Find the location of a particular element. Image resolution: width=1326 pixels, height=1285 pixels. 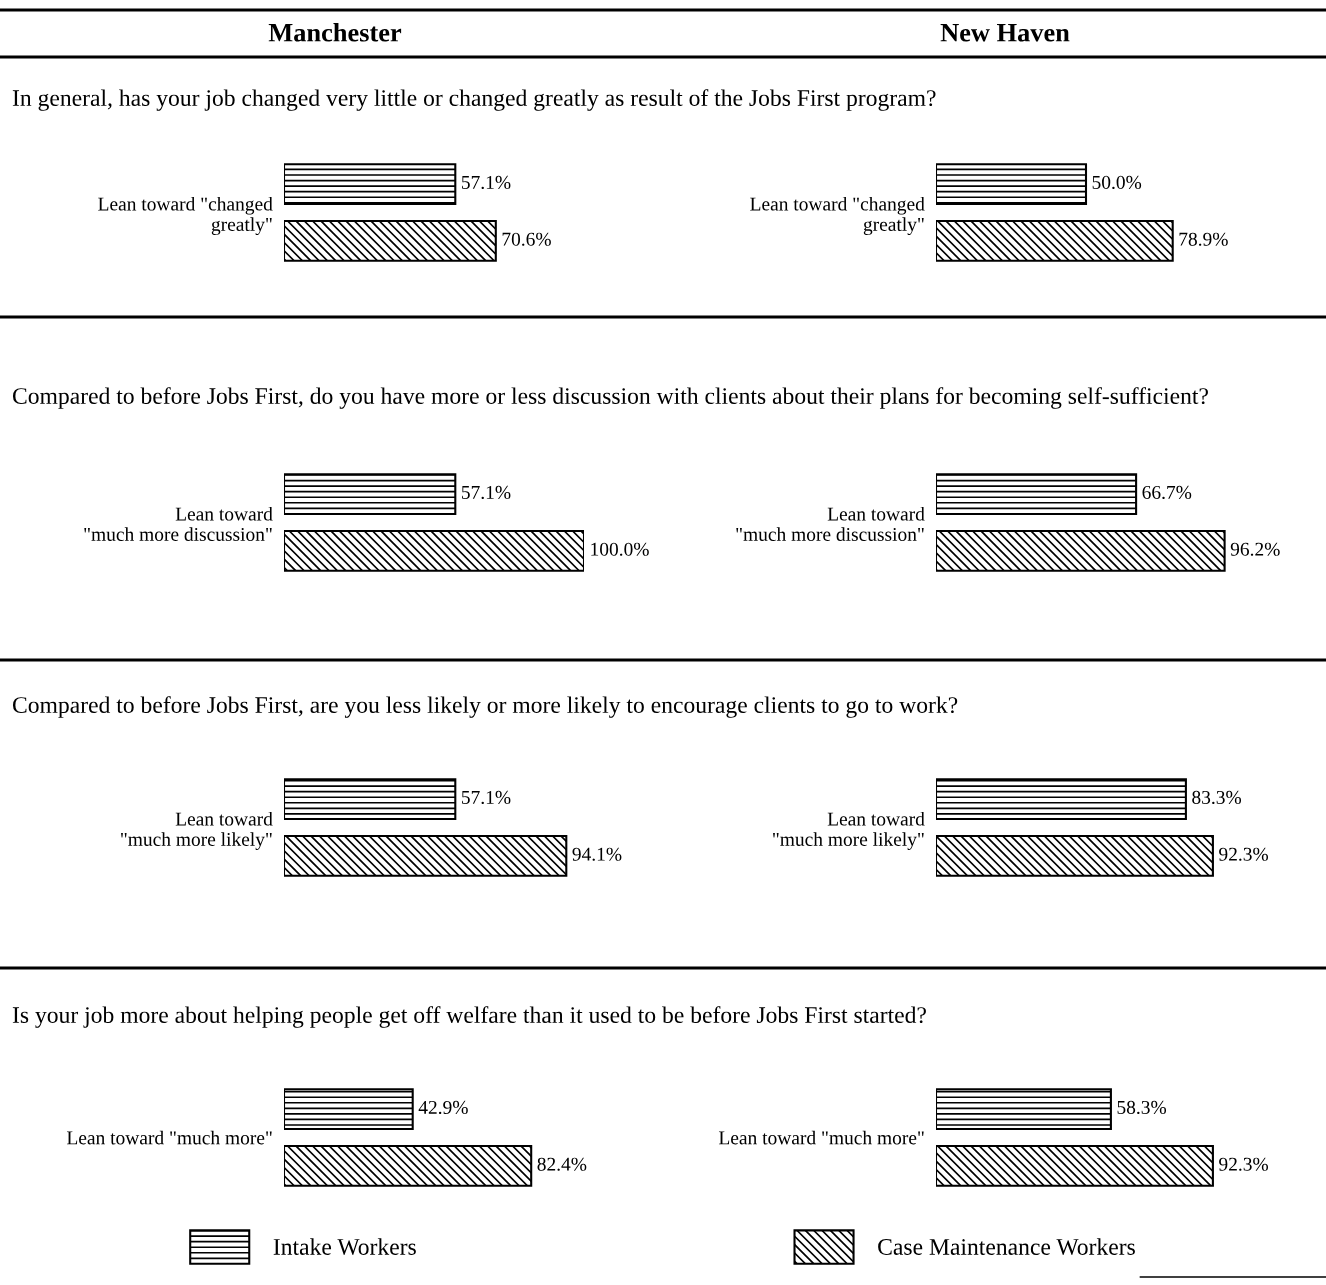

data-label: 82.4% is located at coordinates (562, 1164).